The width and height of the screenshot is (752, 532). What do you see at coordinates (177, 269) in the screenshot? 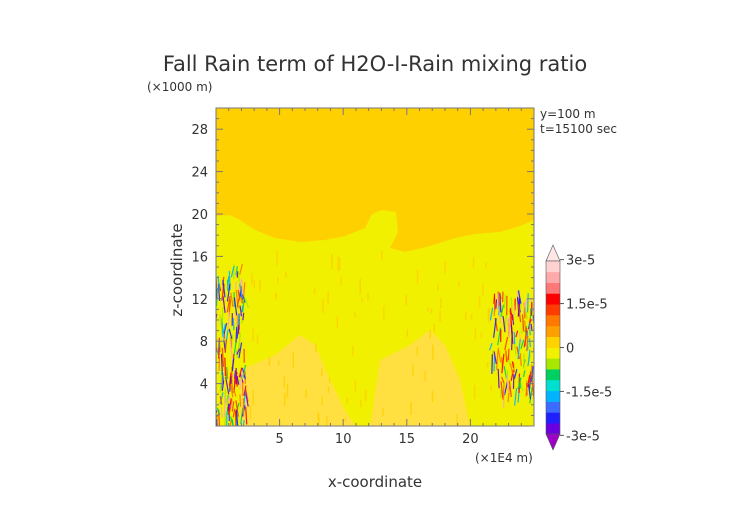
I see `y-axis-label: z-coordinate` at bounding box center [177, 269].